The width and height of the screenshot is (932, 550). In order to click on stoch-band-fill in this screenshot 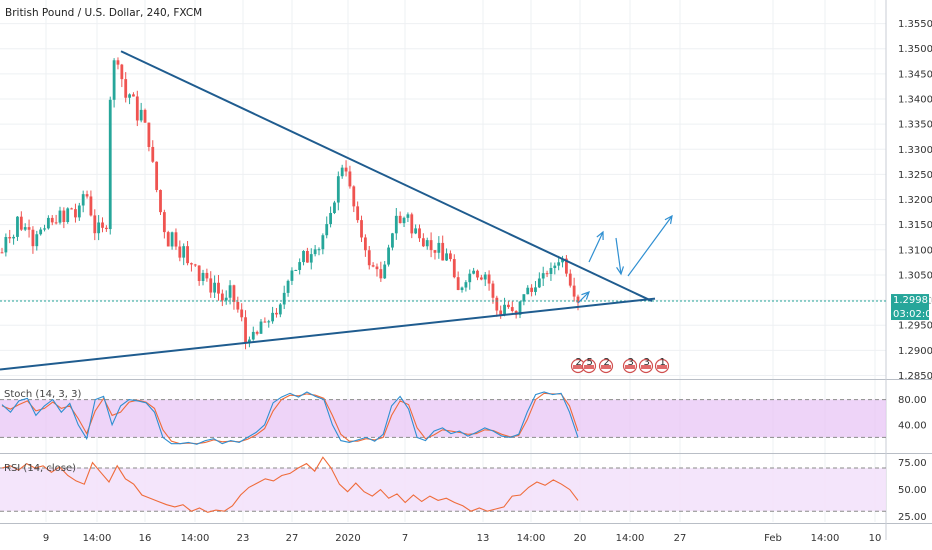, I will do `click(443, 418)`.